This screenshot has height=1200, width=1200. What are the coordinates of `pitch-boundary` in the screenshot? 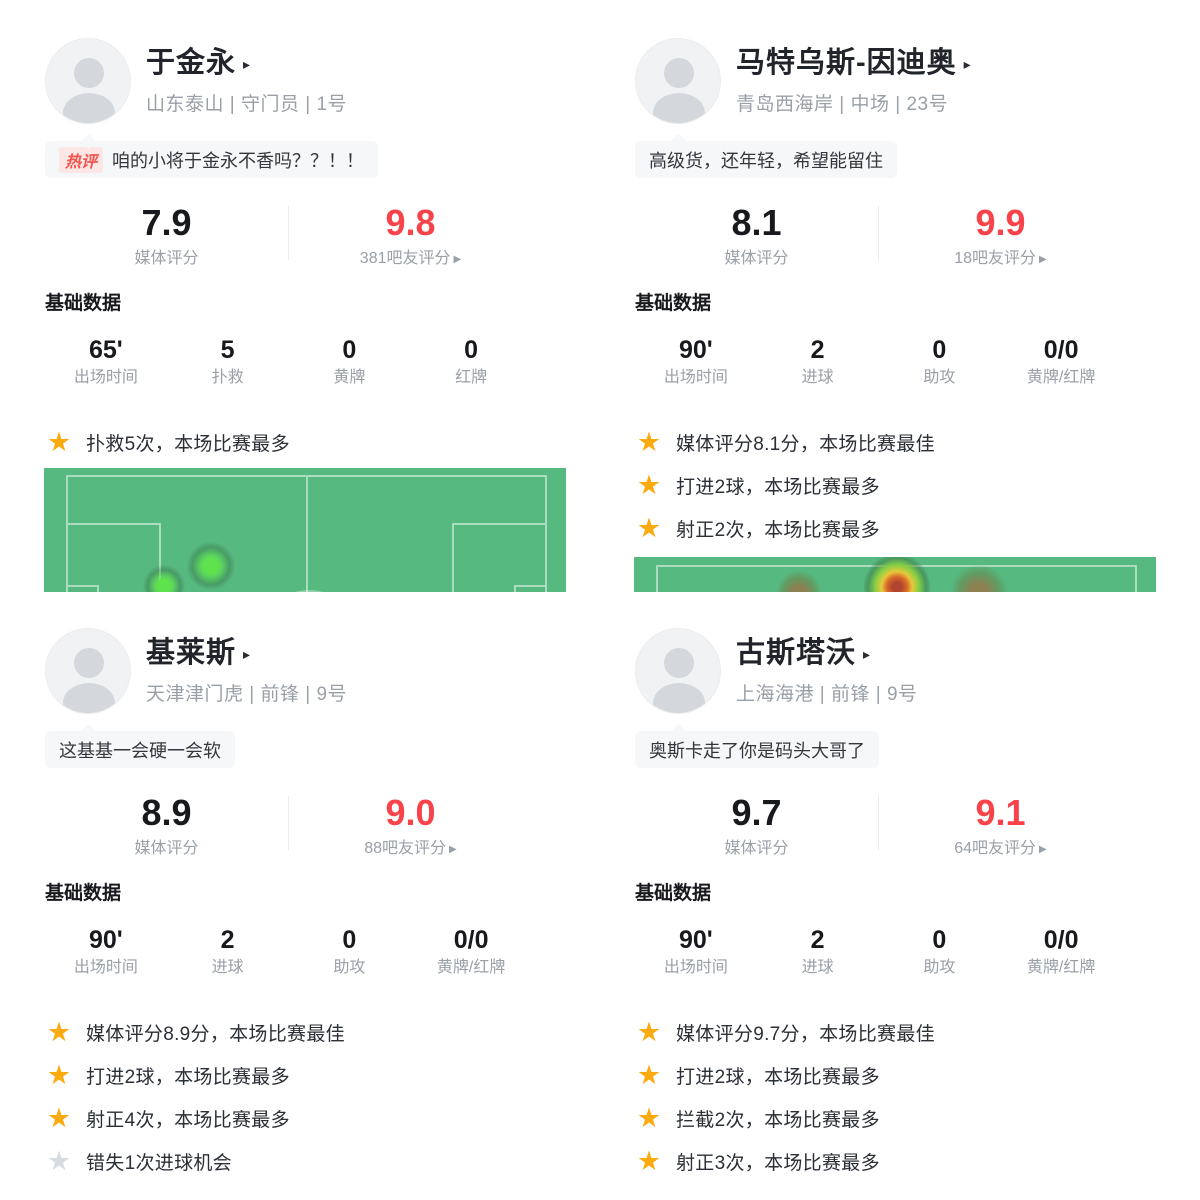 It's located at (306, 533).